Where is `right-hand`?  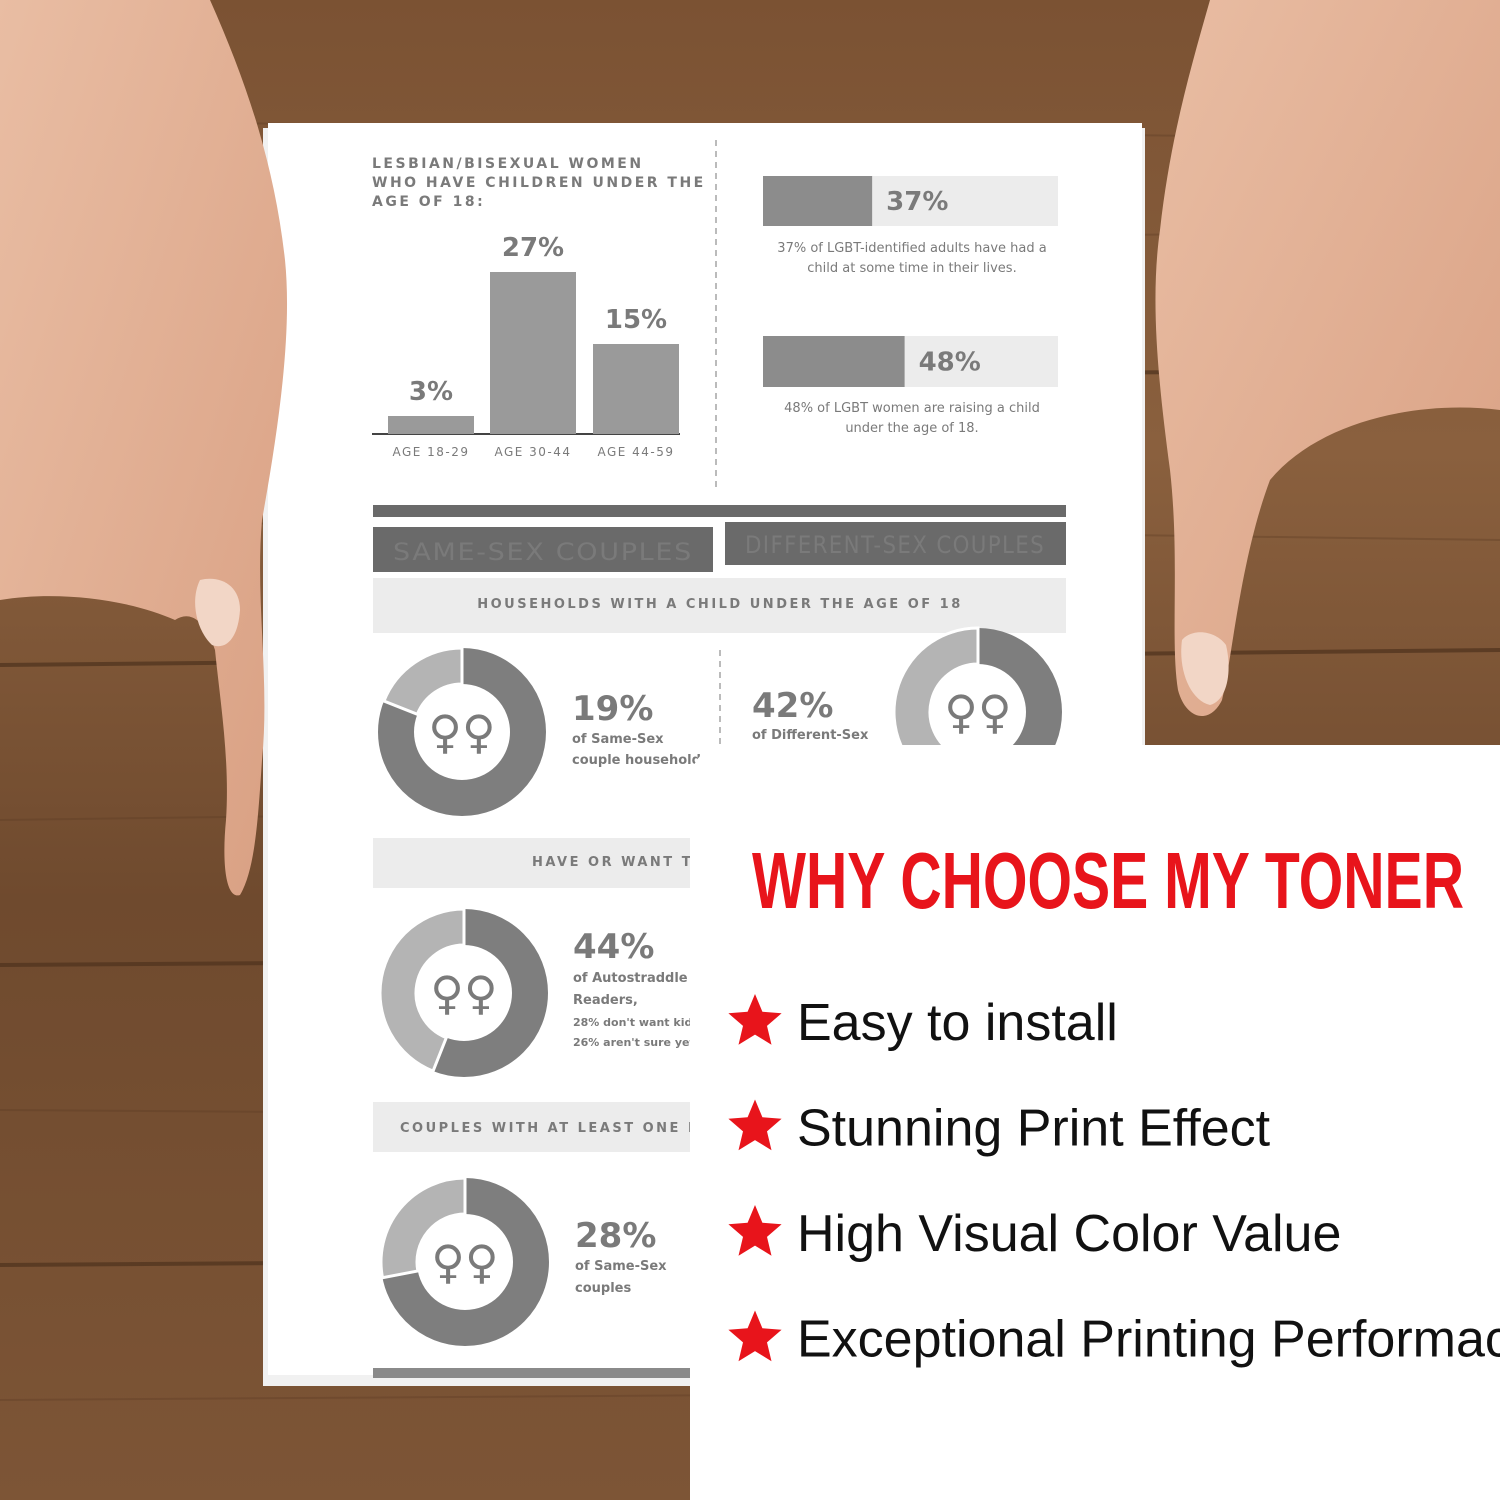 right-hand is located at coordinates (1327, 358).